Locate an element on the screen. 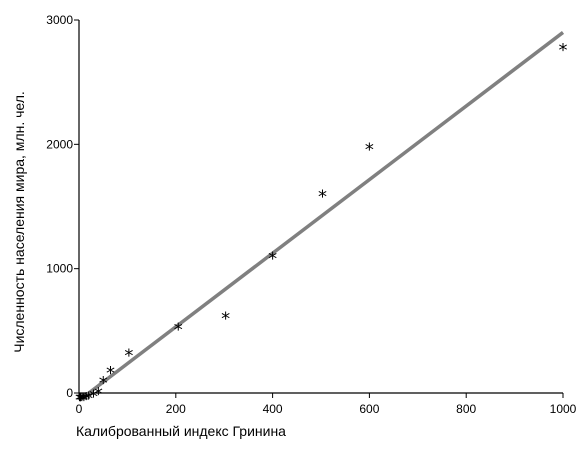 The width and height of the screenshot is (576, 460). x-tick-label: 0 is located at coordinates (79, 409).